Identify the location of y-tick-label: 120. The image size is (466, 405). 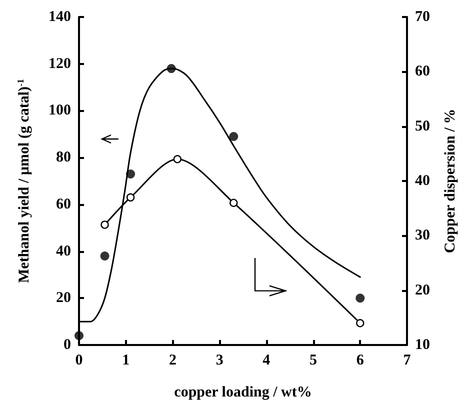
(59, 64).